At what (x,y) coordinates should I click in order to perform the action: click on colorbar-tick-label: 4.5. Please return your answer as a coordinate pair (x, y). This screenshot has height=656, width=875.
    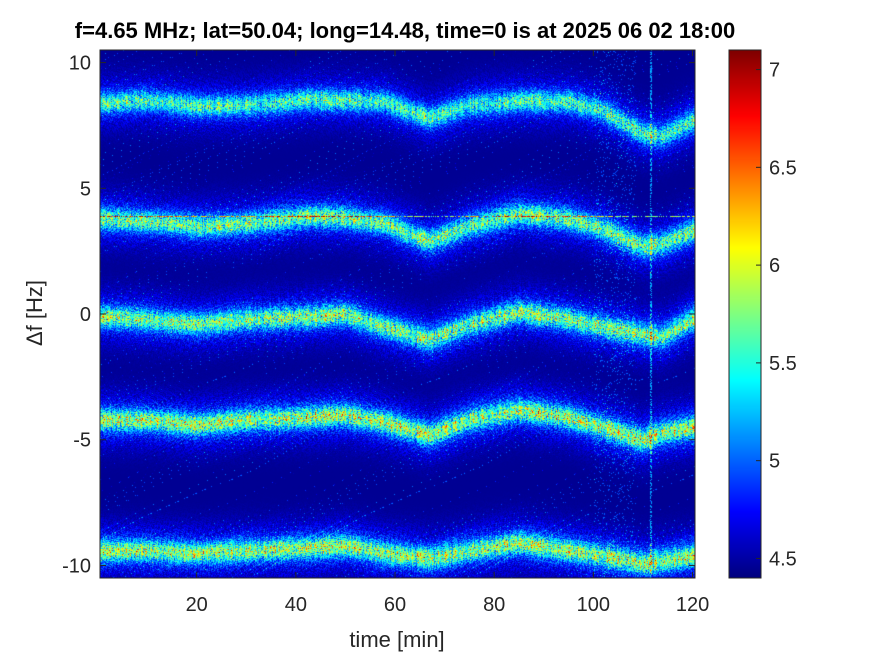
    Looking at the image, I should click on (783, 559).